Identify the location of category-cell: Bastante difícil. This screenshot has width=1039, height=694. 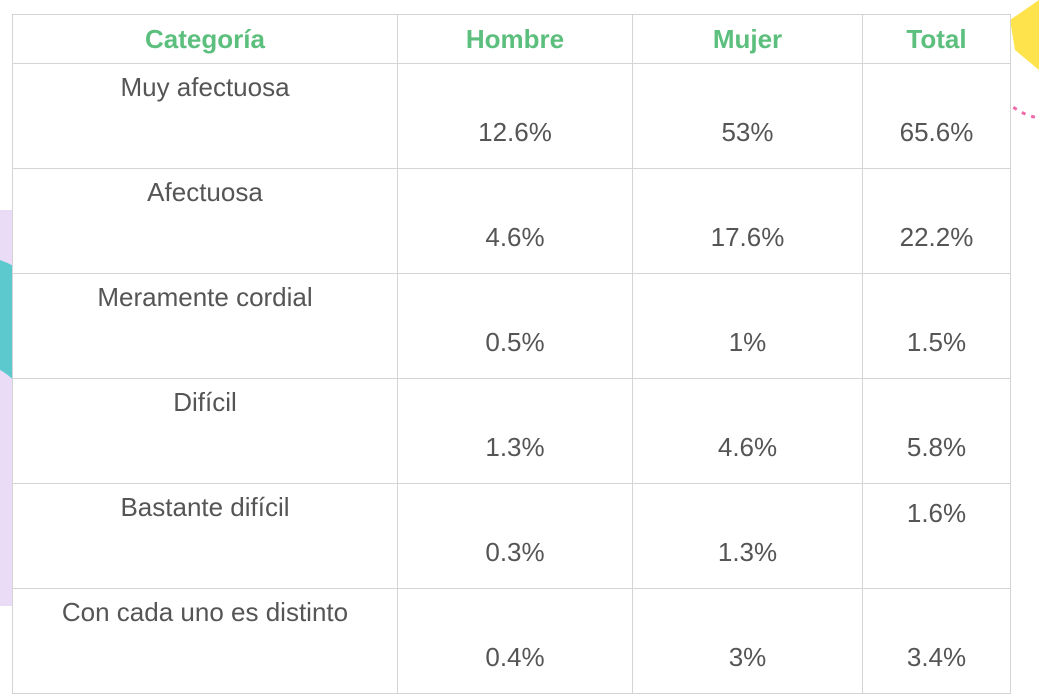
(205, 536).